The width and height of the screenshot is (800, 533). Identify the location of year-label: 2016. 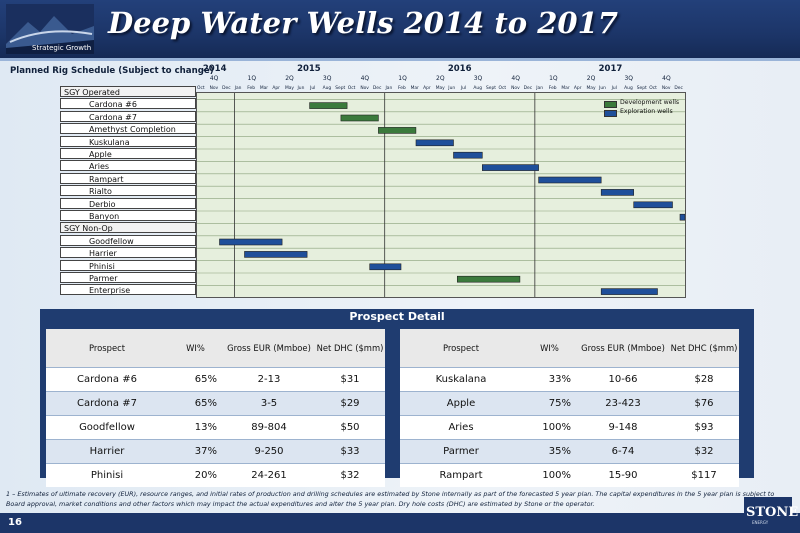
(459, 69).